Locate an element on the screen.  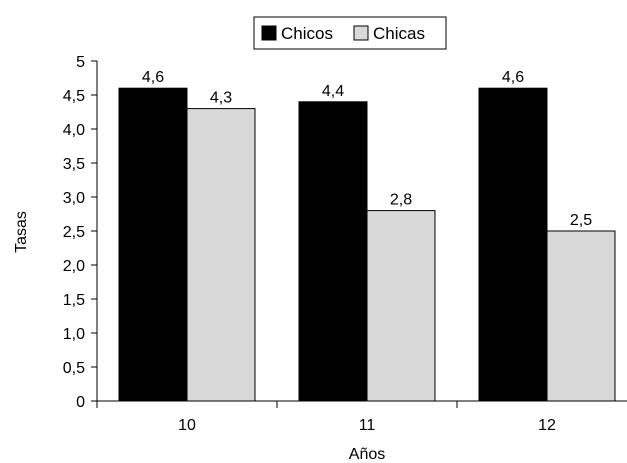
y-tick-label: 3,0 is located at coordinates (74, 198).